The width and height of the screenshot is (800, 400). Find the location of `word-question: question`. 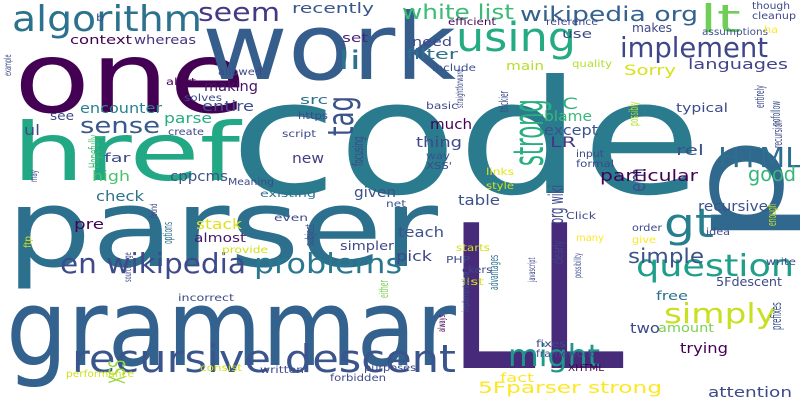

word-question: question is located at coordinates (715, 266).